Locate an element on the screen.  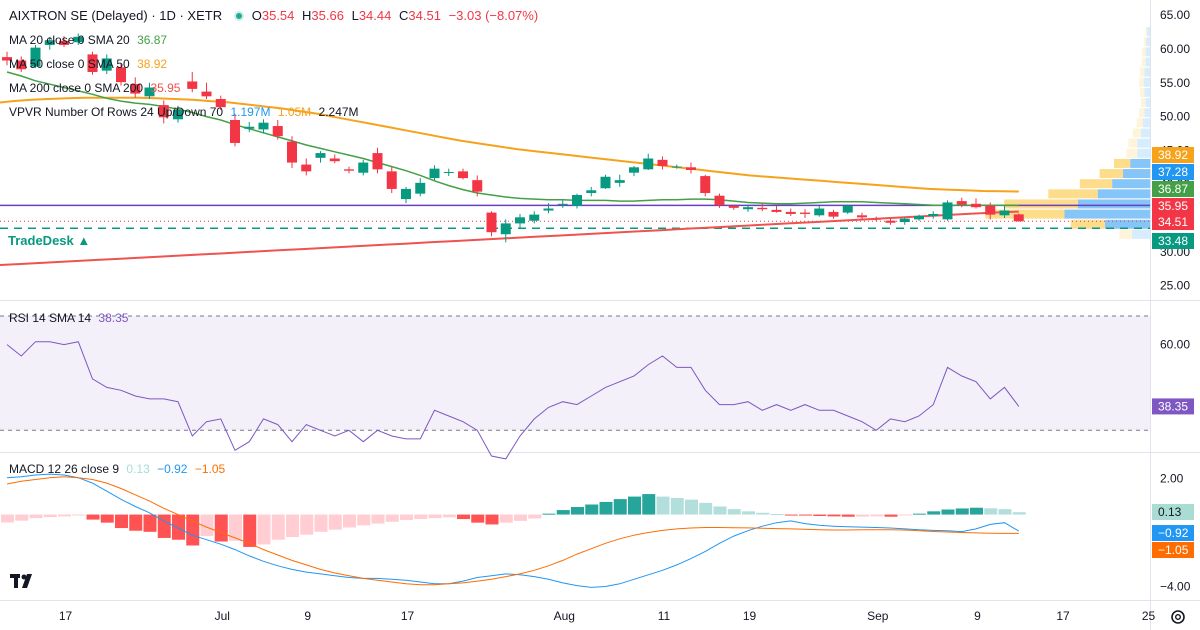
rsi-legend: RSI 14 SMA 14 38.35 is located at coordinates (70, 318).